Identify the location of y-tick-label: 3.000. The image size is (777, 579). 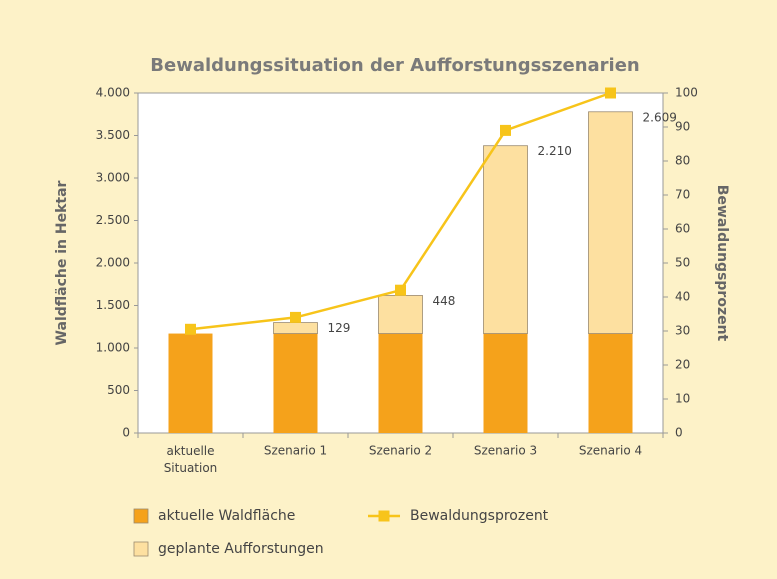
(113, 178).